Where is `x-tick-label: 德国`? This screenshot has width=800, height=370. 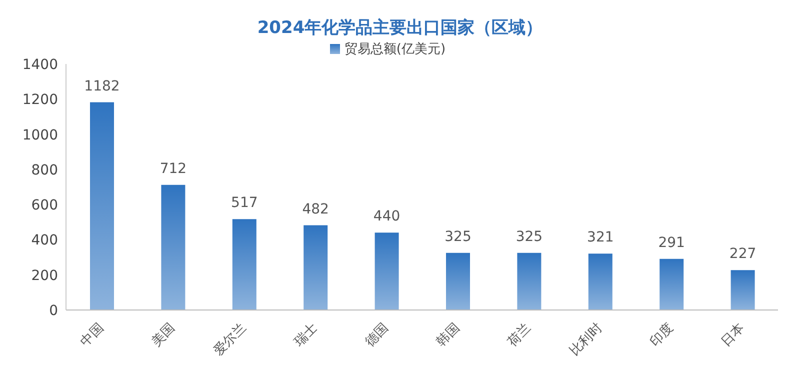 x-tick-label: 德国 is located at coordinates (377, 335).